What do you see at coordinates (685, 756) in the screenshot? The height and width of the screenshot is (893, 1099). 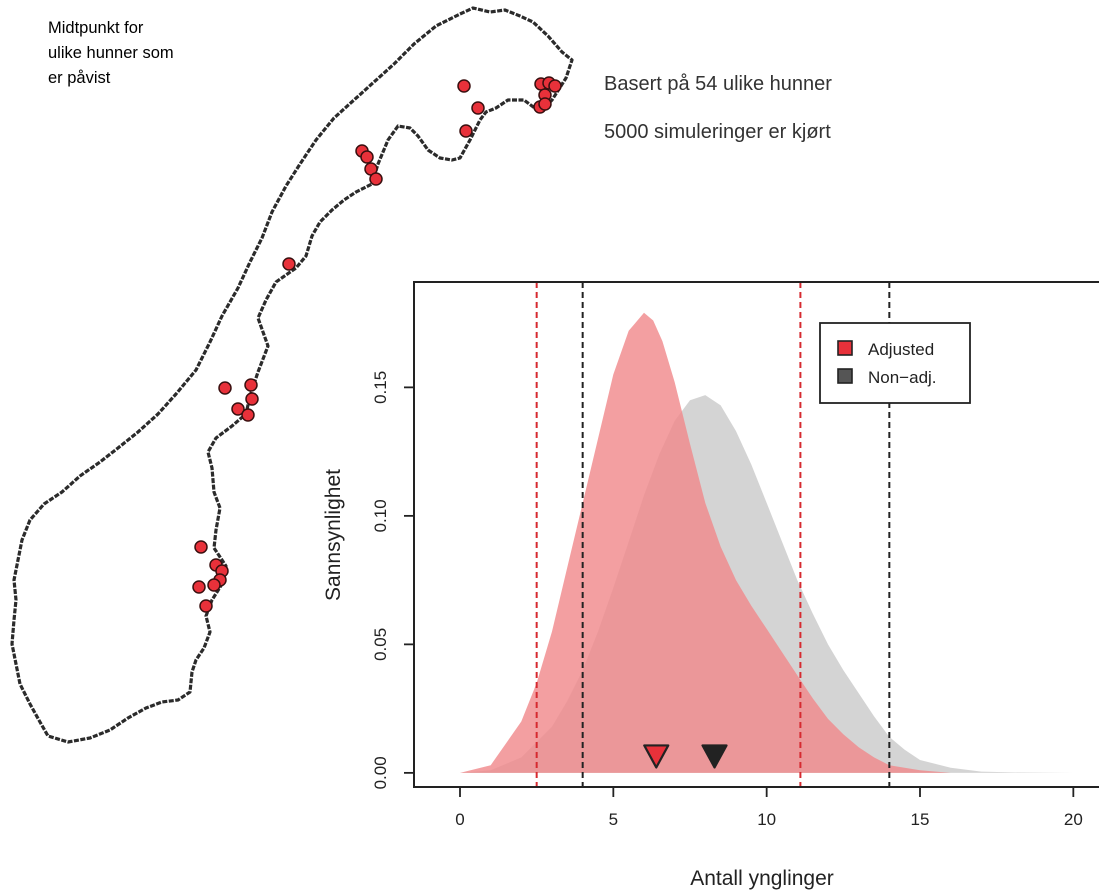 I see `median-markers` at bounding box center [685, 756].